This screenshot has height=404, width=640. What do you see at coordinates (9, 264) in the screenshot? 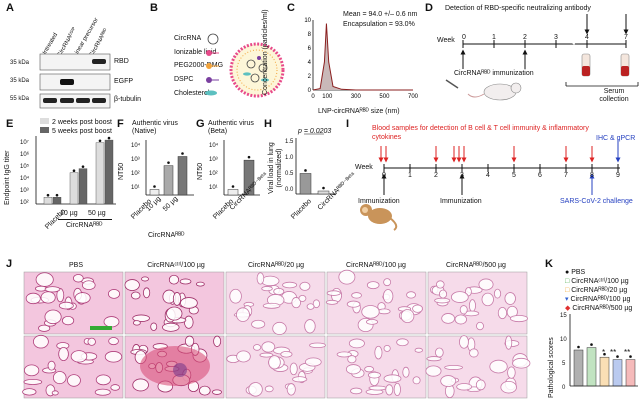
I see `panel-label-j: J` at bounding box center [9, 264].